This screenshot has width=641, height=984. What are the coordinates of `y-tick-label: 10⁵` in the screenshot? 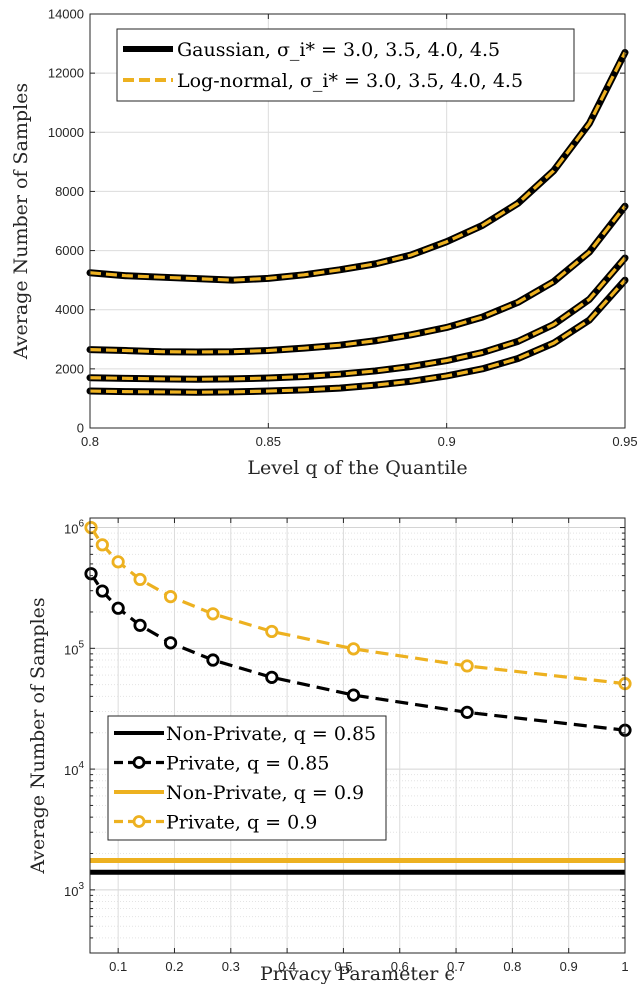 It's located at (74, 648).